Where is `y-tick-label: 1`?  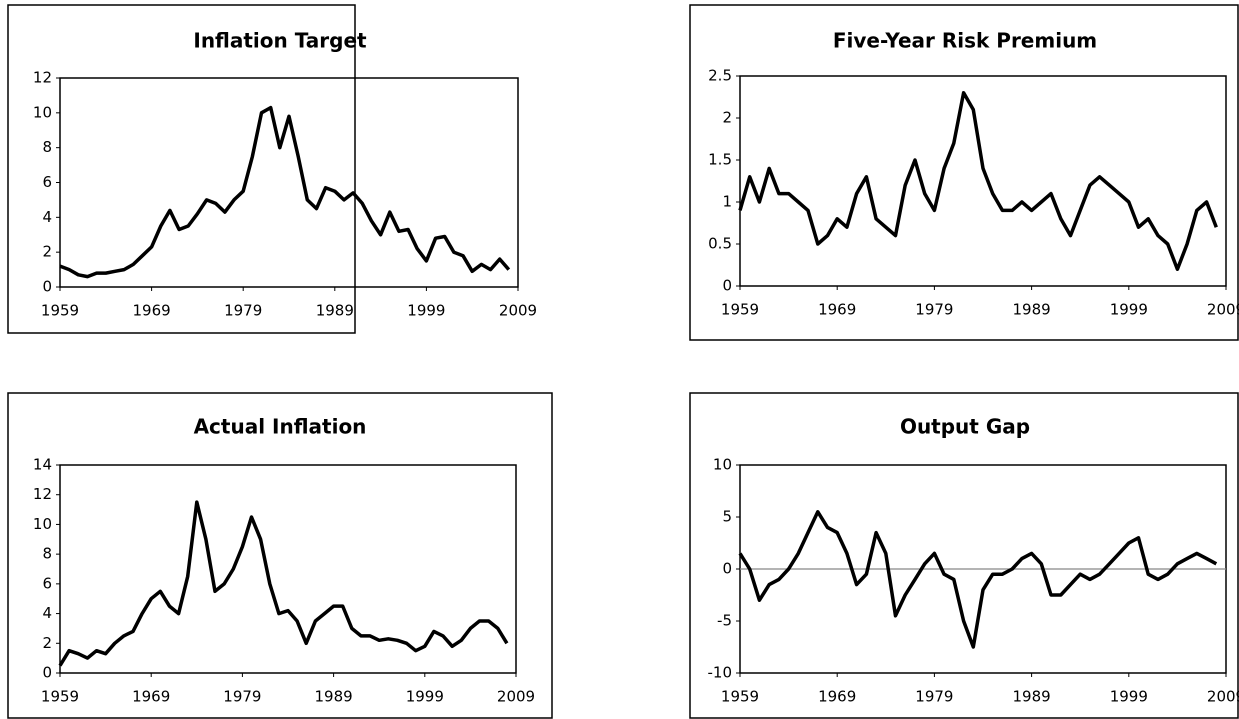 y-tick-label: 1 is located at coordinates (727, 202).